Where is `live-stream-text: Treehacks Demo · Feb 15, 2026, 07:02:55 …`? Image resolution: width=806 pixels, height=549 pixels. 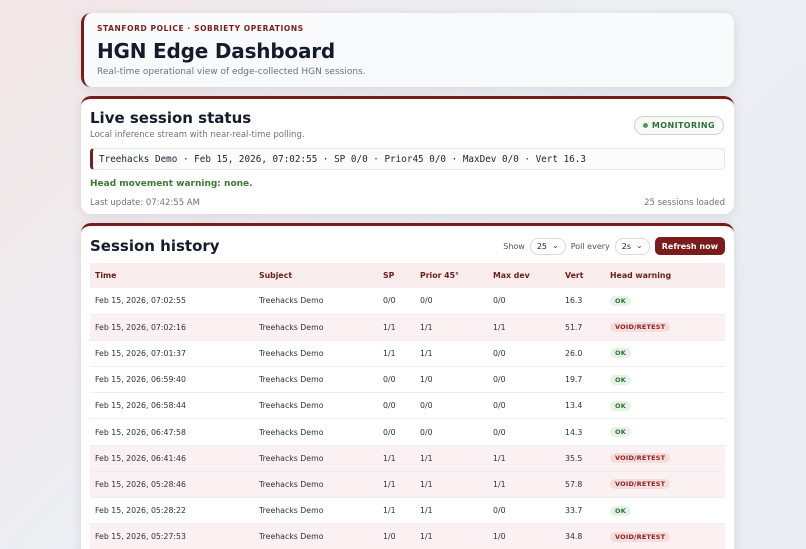 live-stream-text: Treehacks Demo · Feb 15, 2026, 07:02:55 … is located at coordinates (342, 159).